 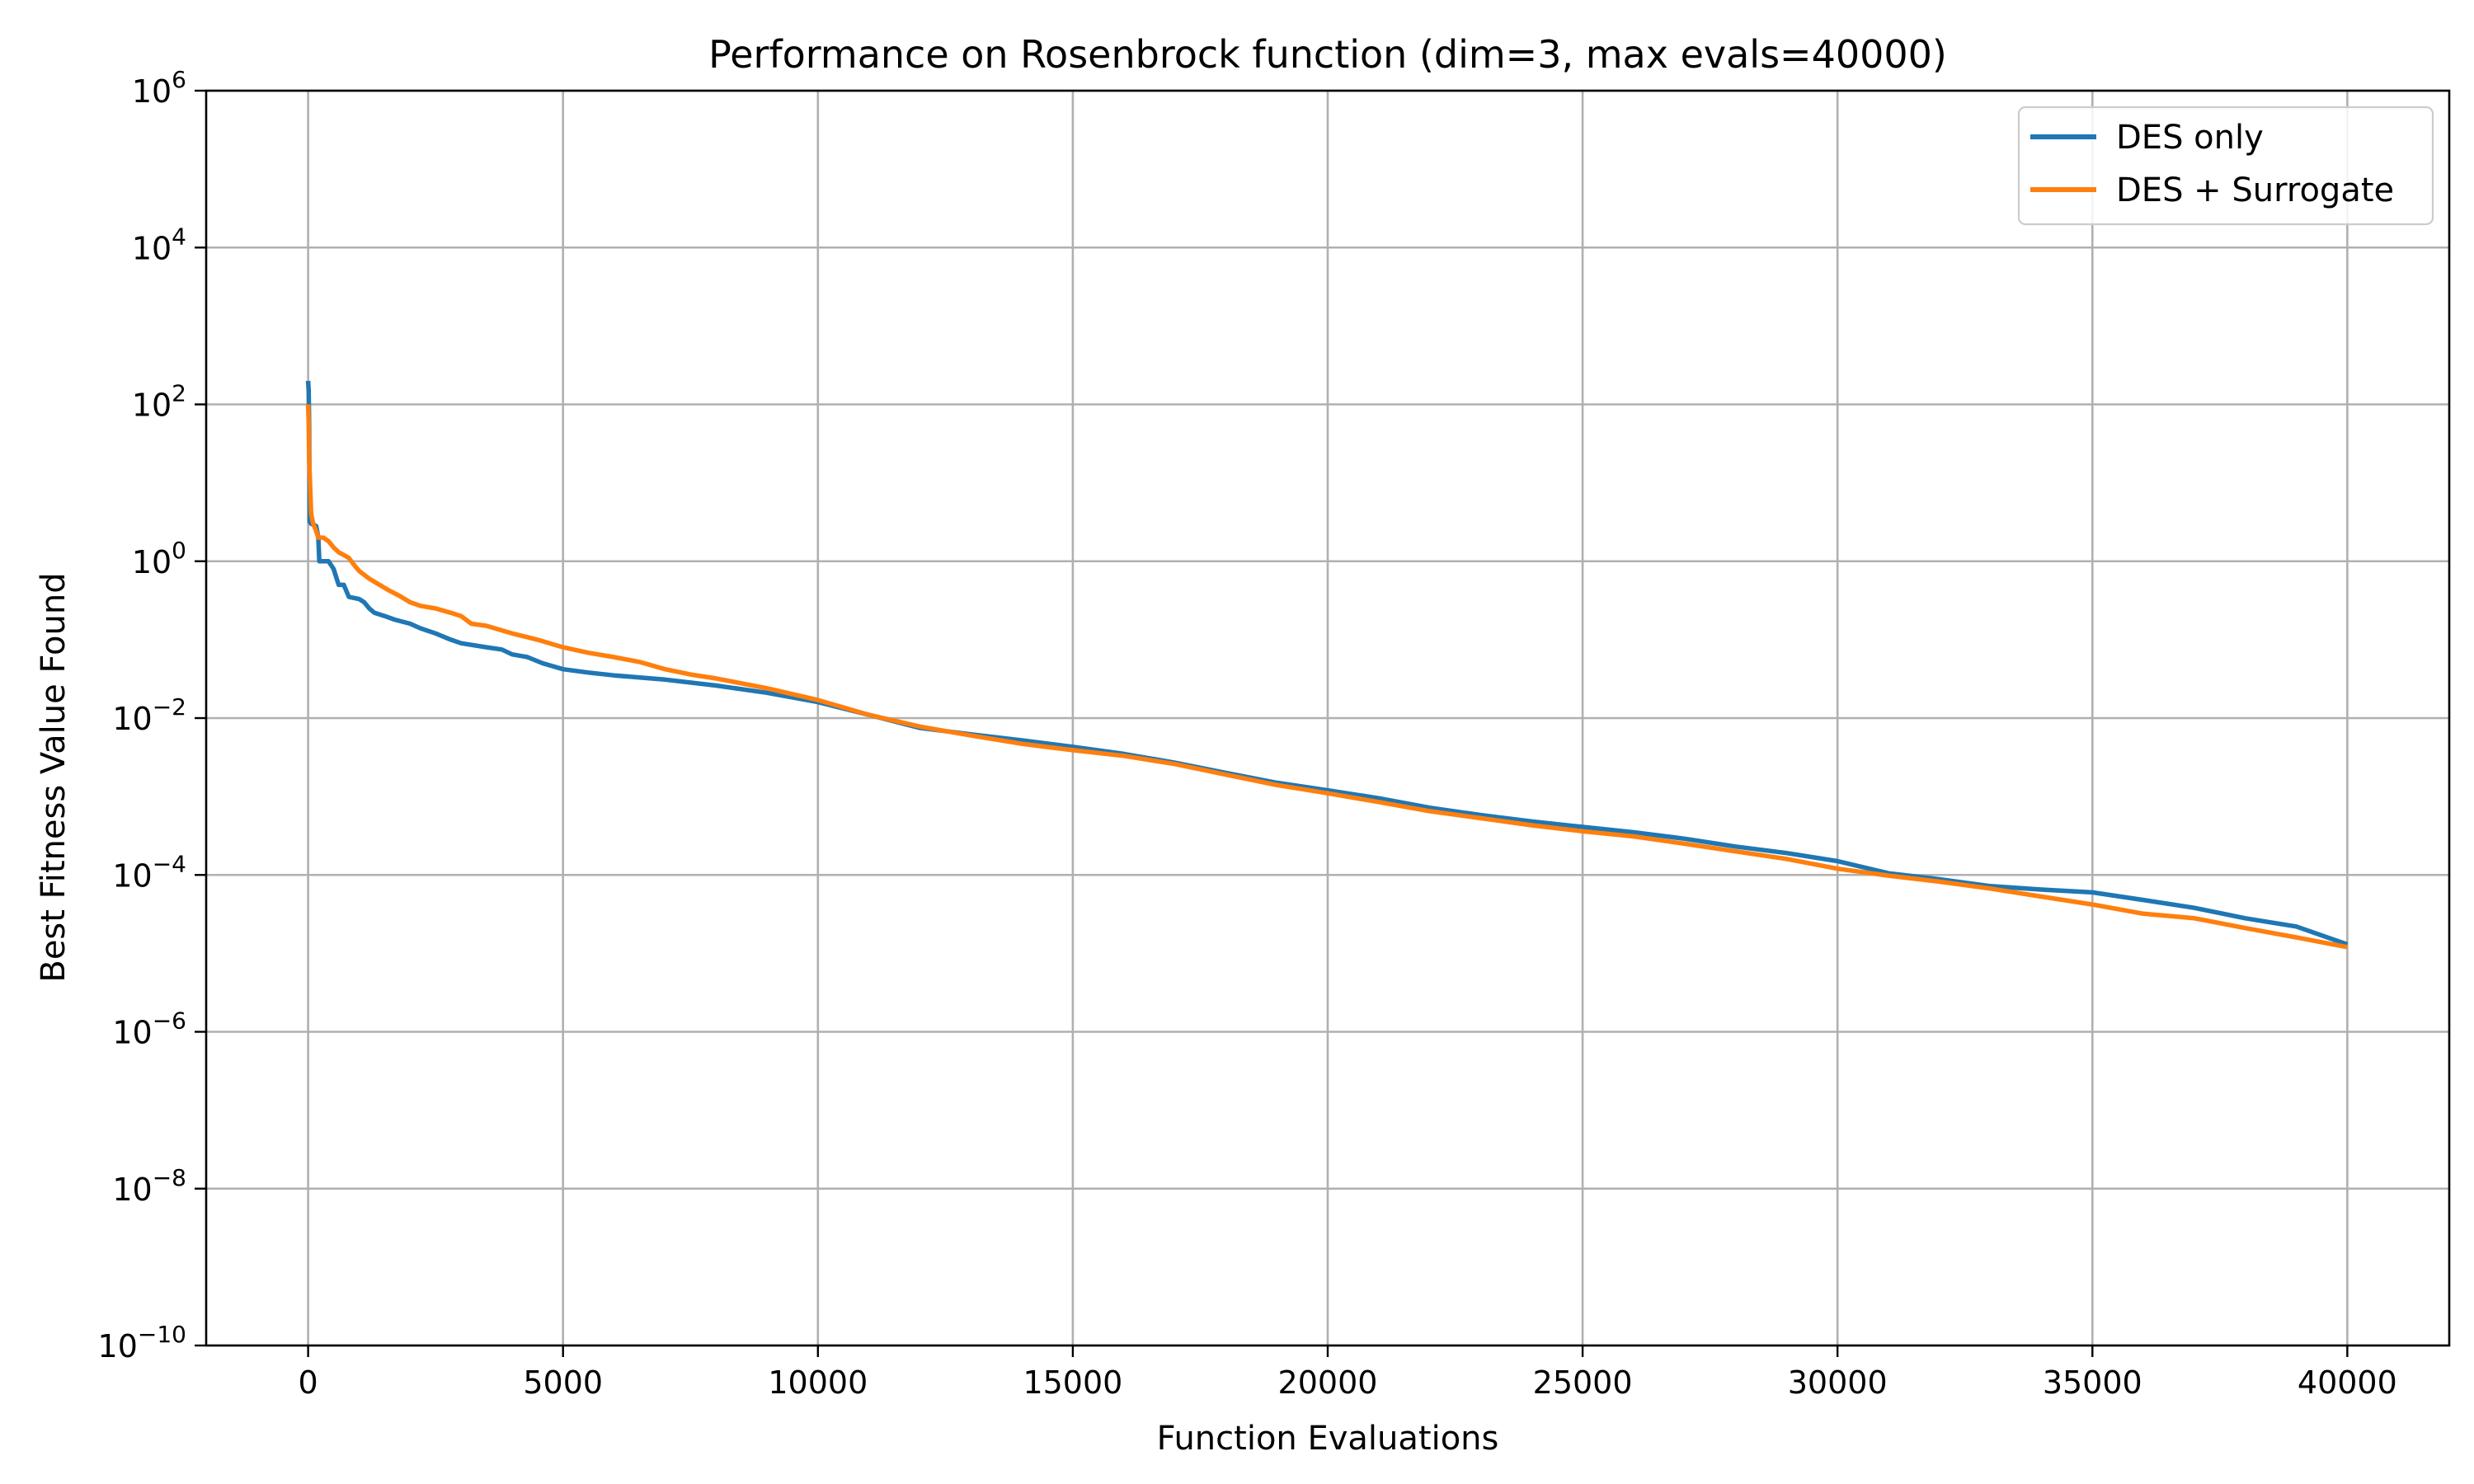 I want to click on y-tick-label: 10⁴, so click(x=159, y=244).